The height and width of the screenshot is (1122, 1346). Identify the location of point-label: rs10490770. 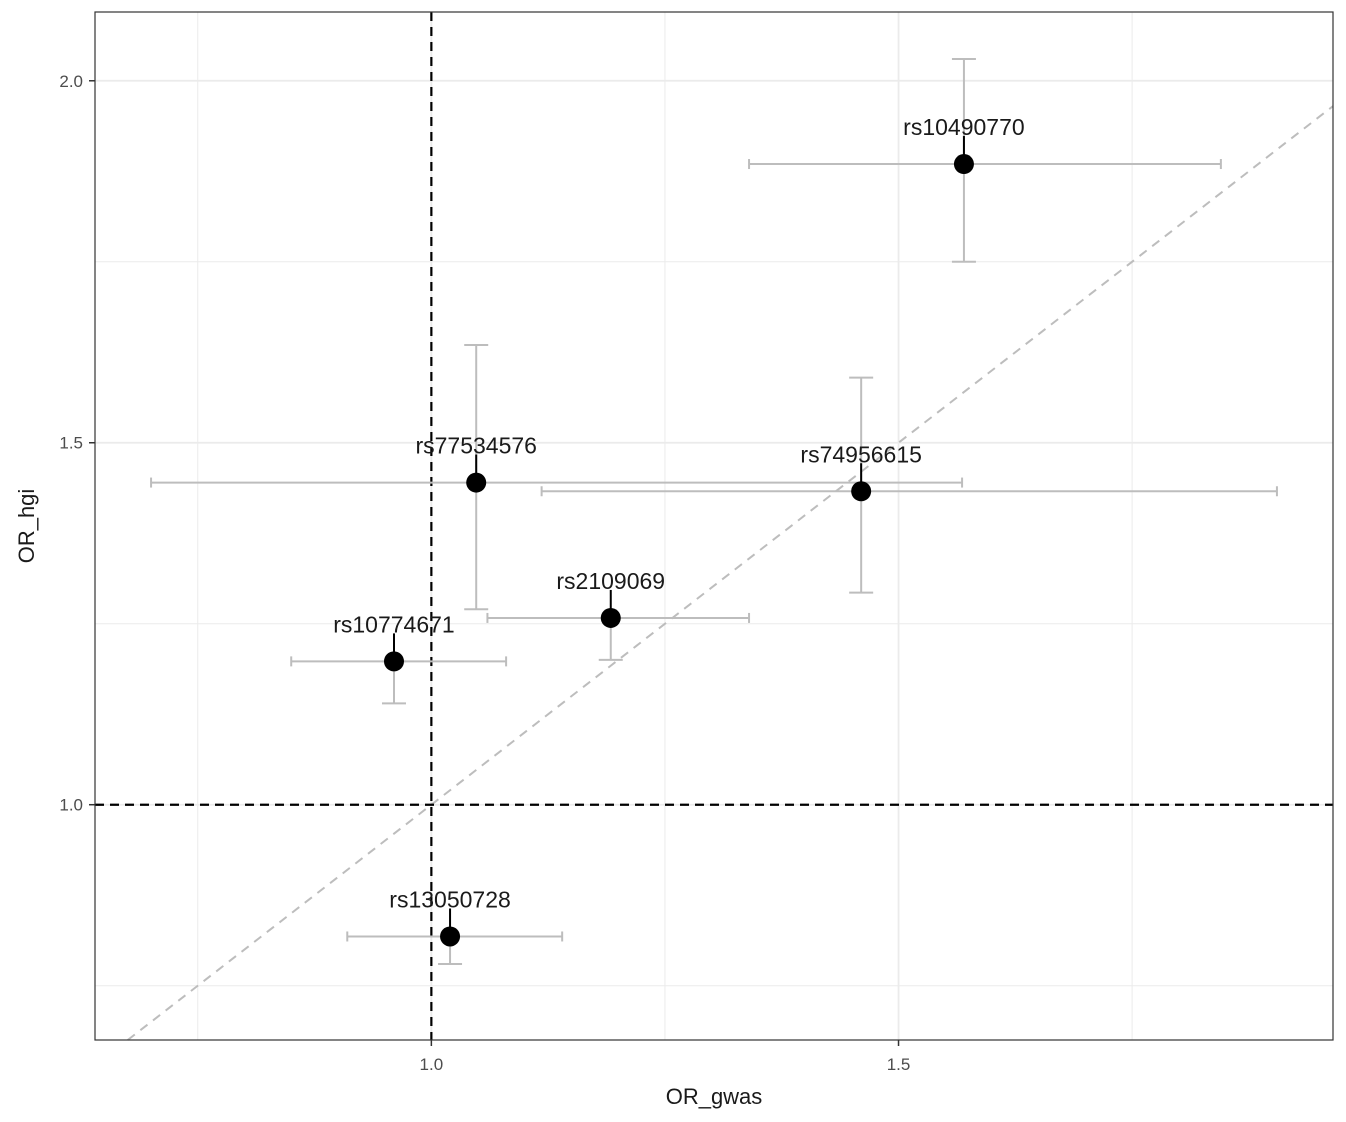
(964, 127).